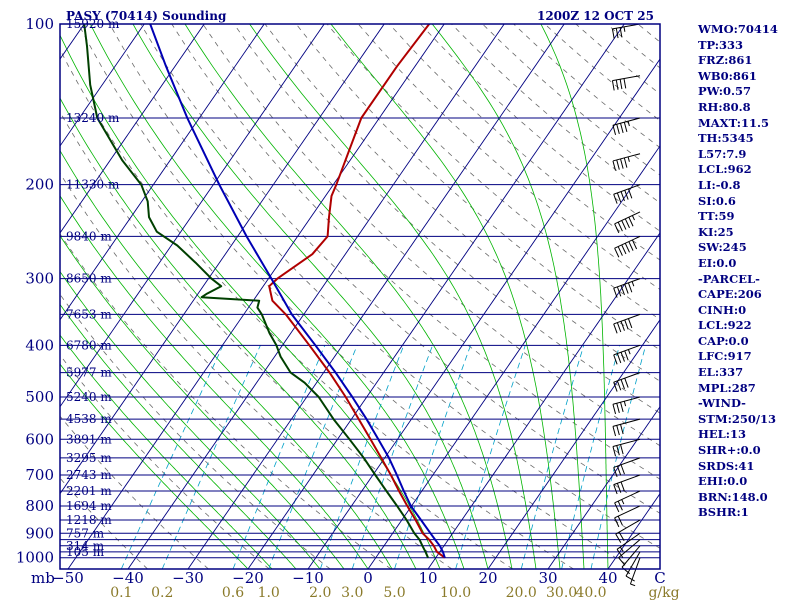 This screenshot has width=800, height=600. What do you see at coordinates (121, 592) in the screenshot?
I see `mixing-ratio-tick-label: 0.1` at bounding box center [121, 592].